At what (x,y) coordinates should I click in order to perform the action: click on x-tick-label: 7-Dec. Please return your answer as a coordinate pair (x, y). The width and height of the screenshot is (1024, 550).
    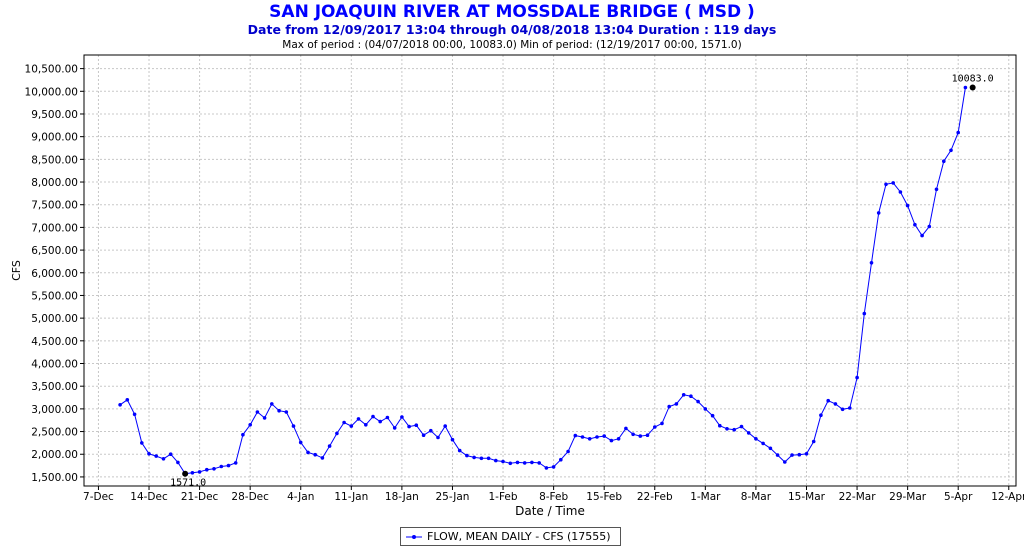
    Looking at the image, I should click on (98, 497).